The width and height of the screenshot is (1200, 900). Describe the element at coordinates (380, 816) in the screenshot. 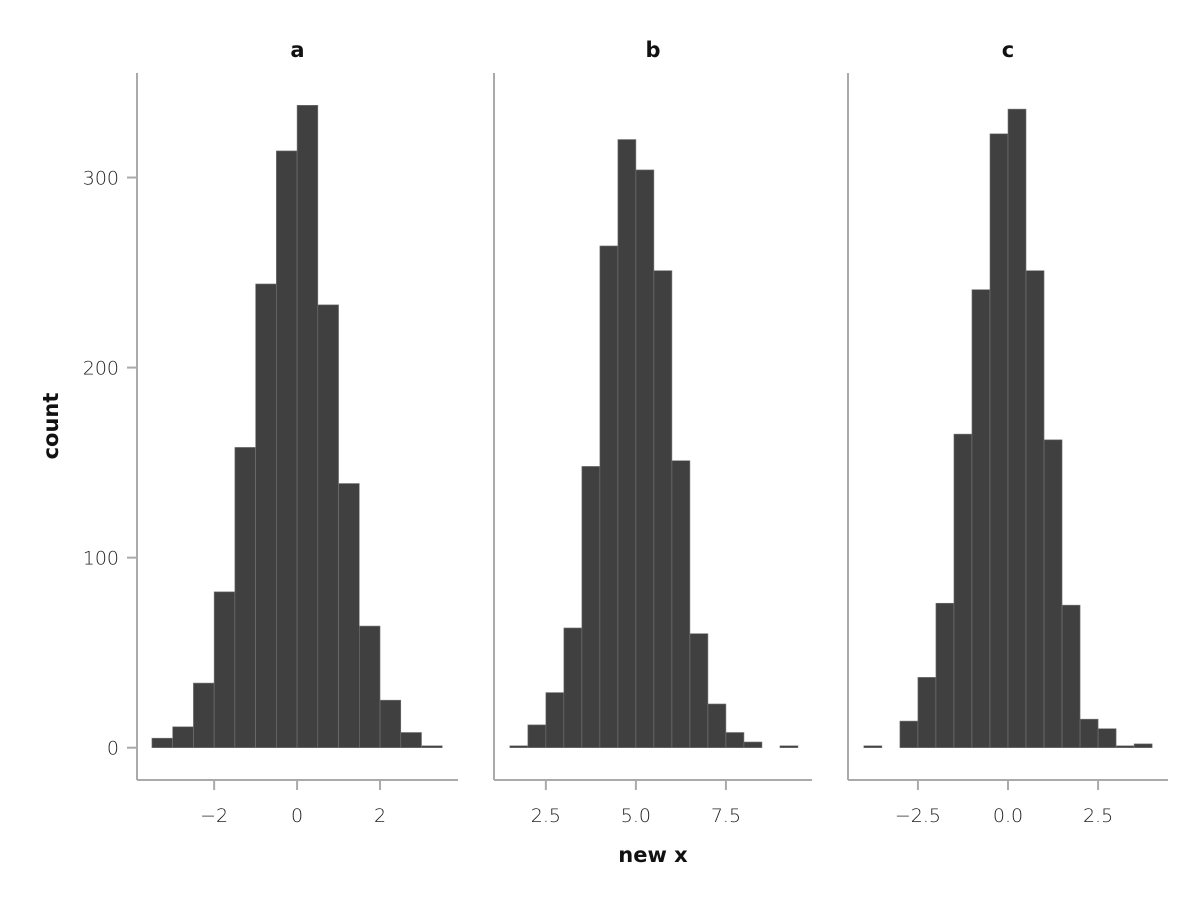

I see `x-tick-label: 2` at that location.